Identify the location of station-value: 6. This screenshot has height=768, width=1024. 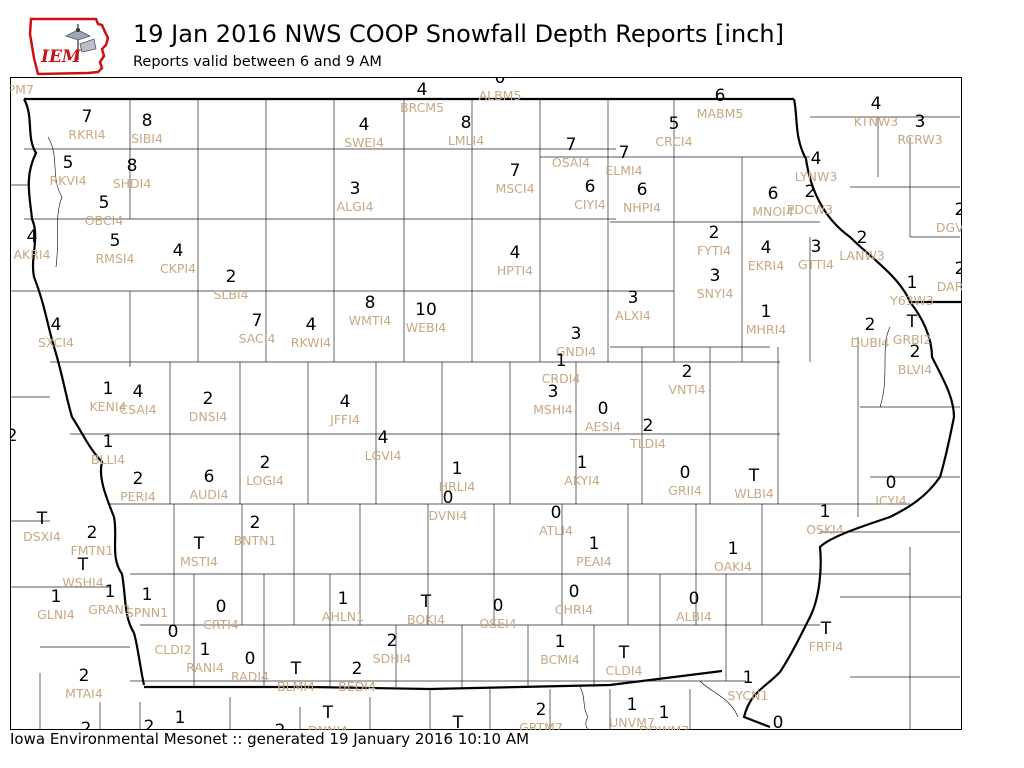
(209, 477).